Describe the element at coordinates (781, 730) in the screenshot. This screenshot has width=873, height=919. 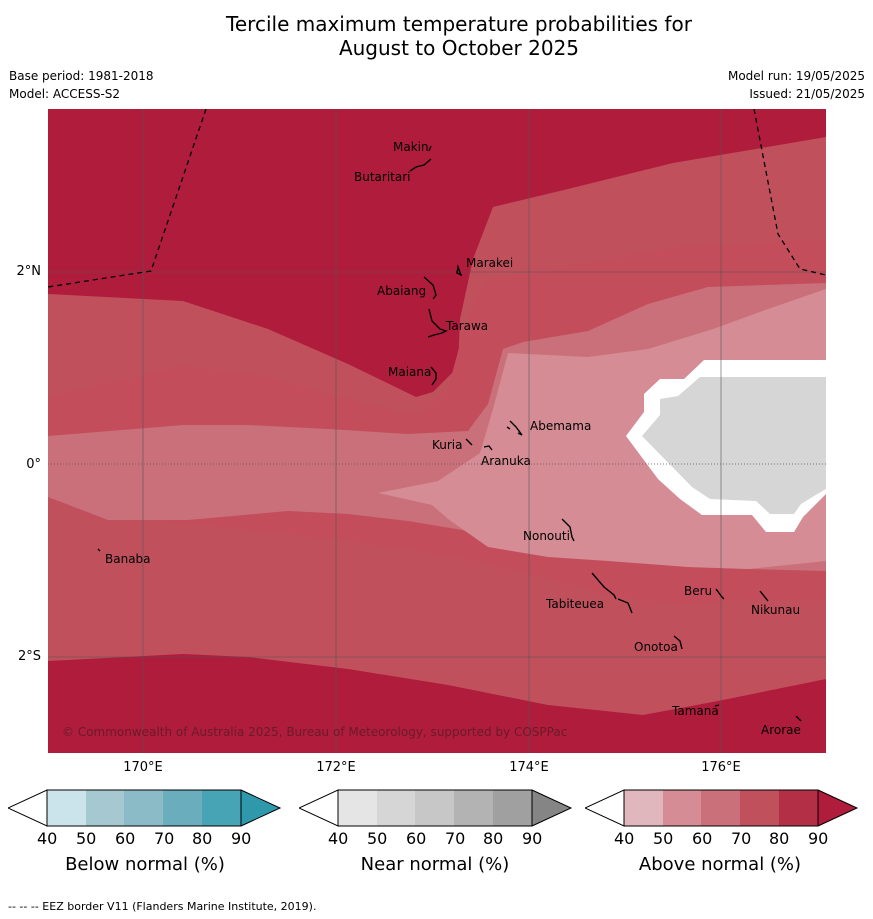
I see `label-arorae: Arorae` at that location.